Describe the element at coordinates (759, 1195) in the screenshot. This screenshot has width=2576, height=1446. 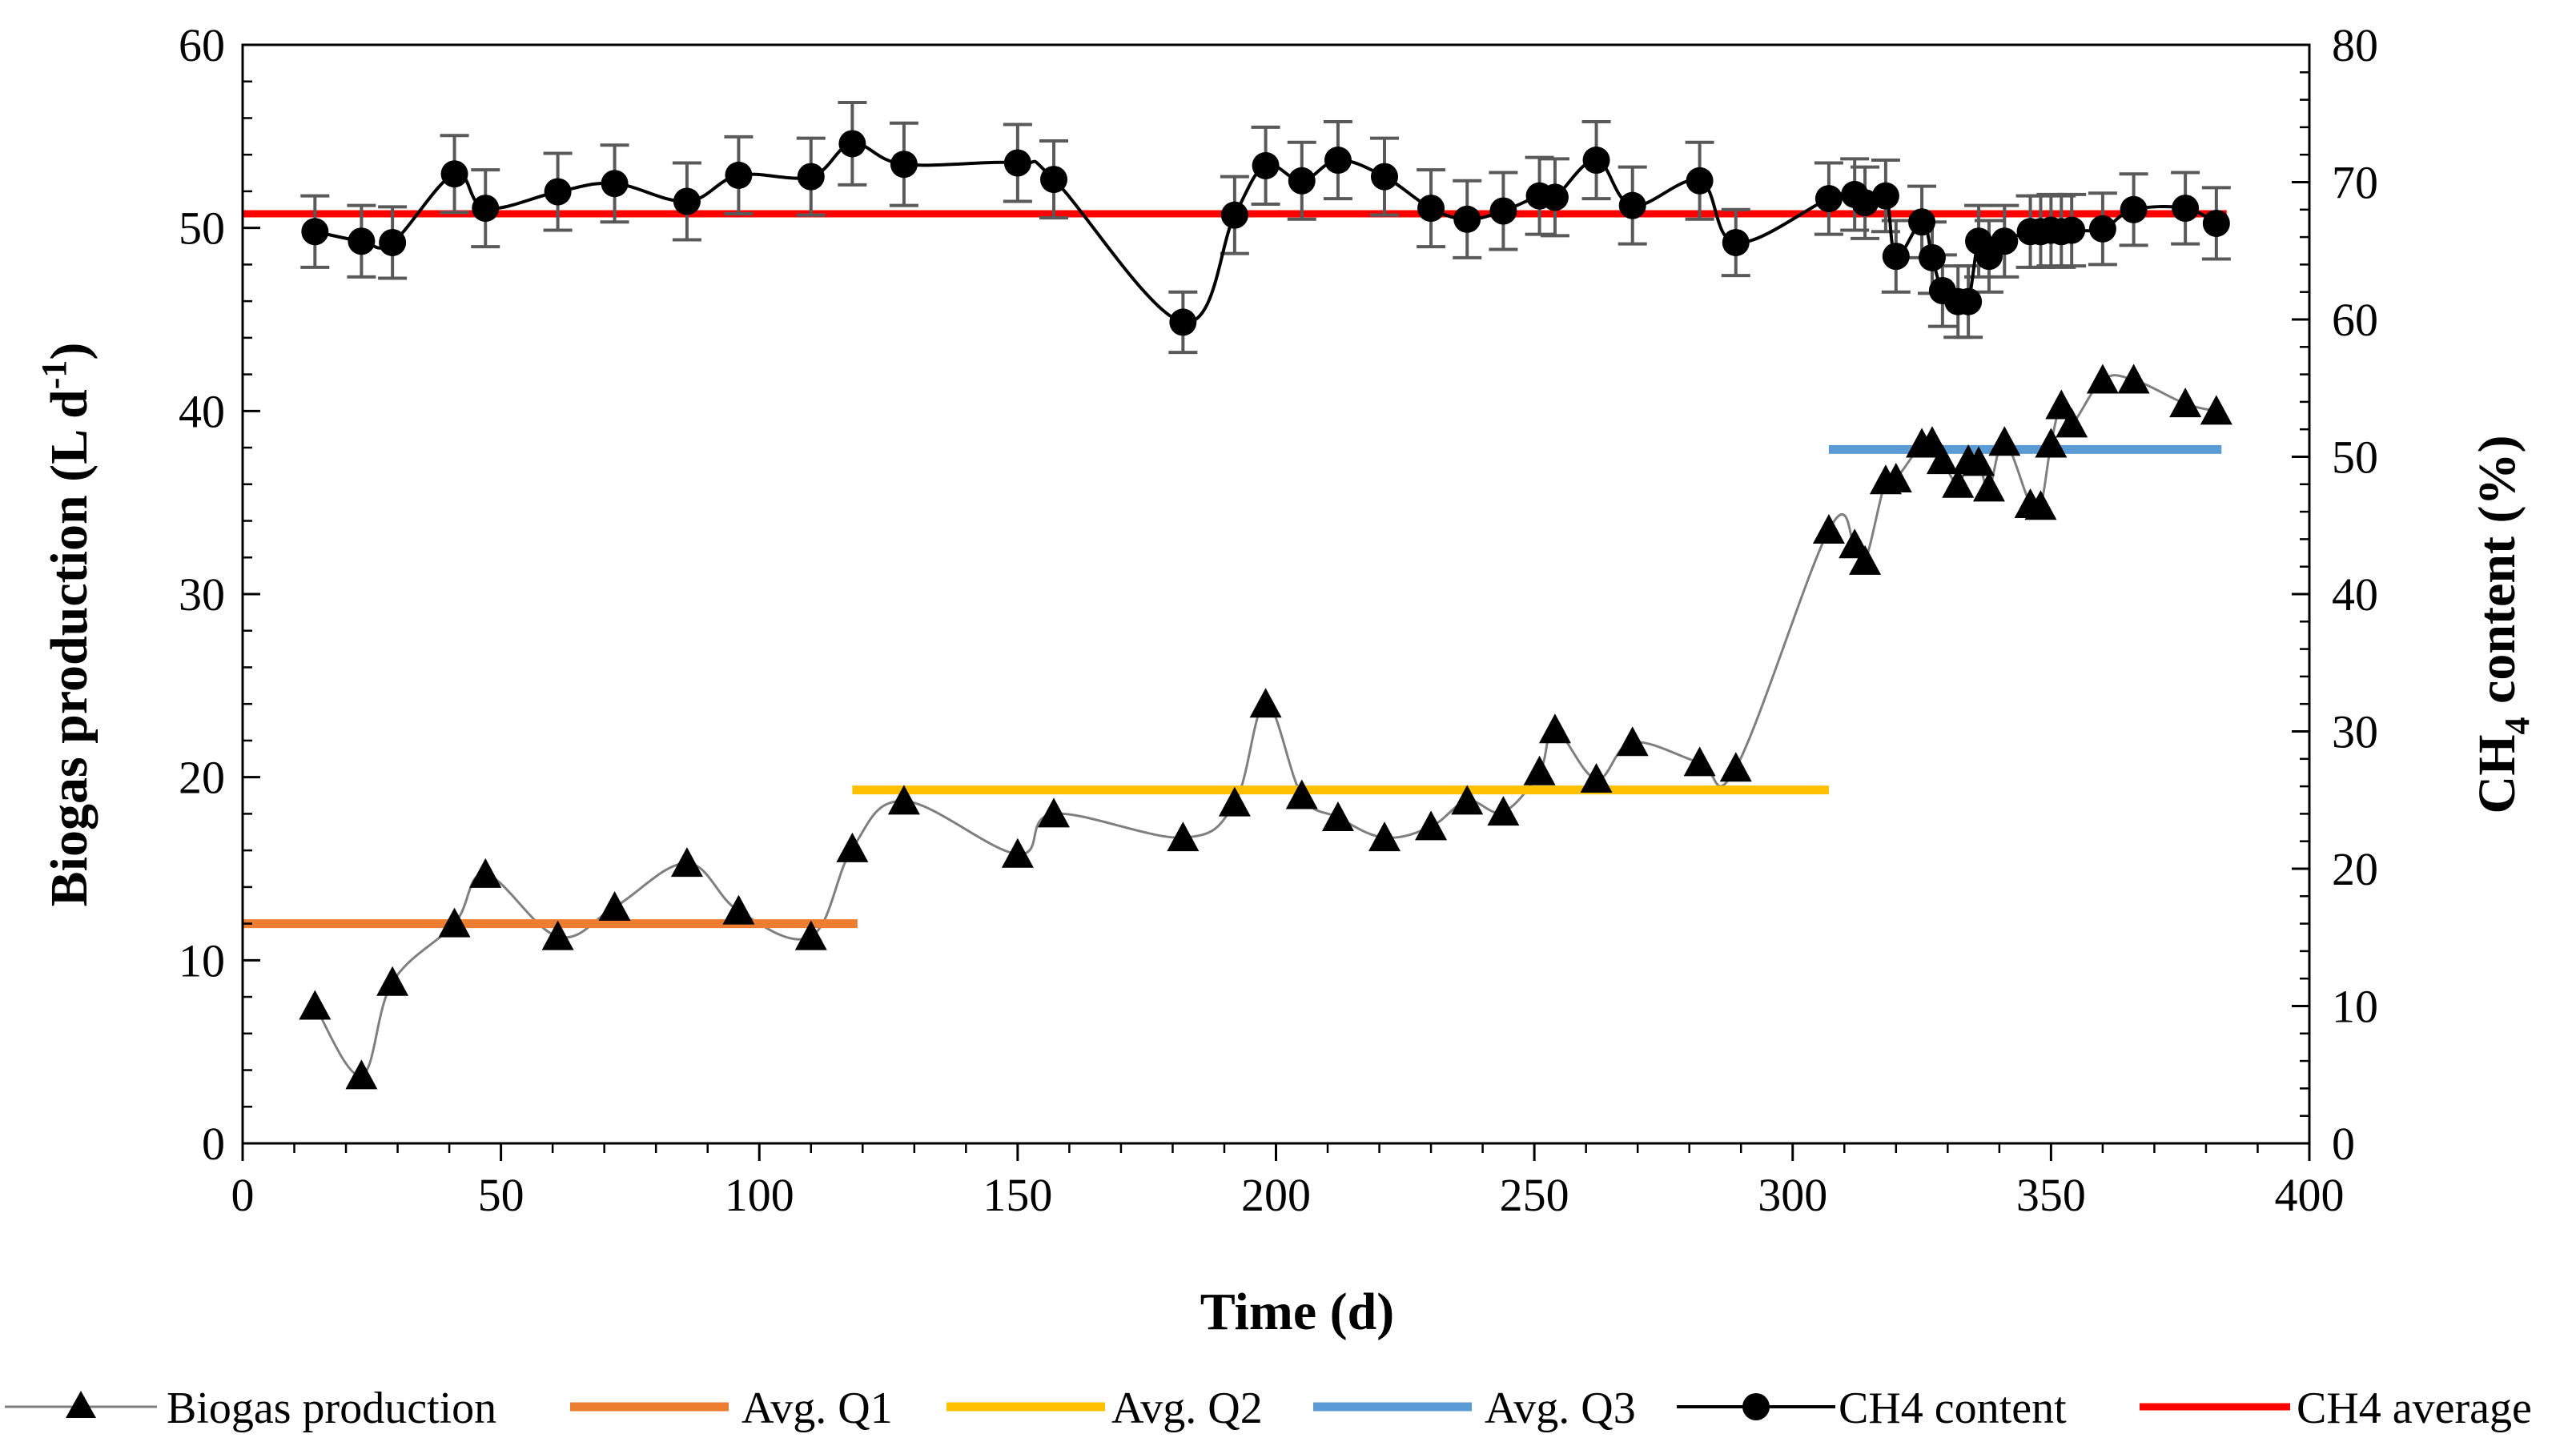
I see `x-tick-label: 100` at that location.